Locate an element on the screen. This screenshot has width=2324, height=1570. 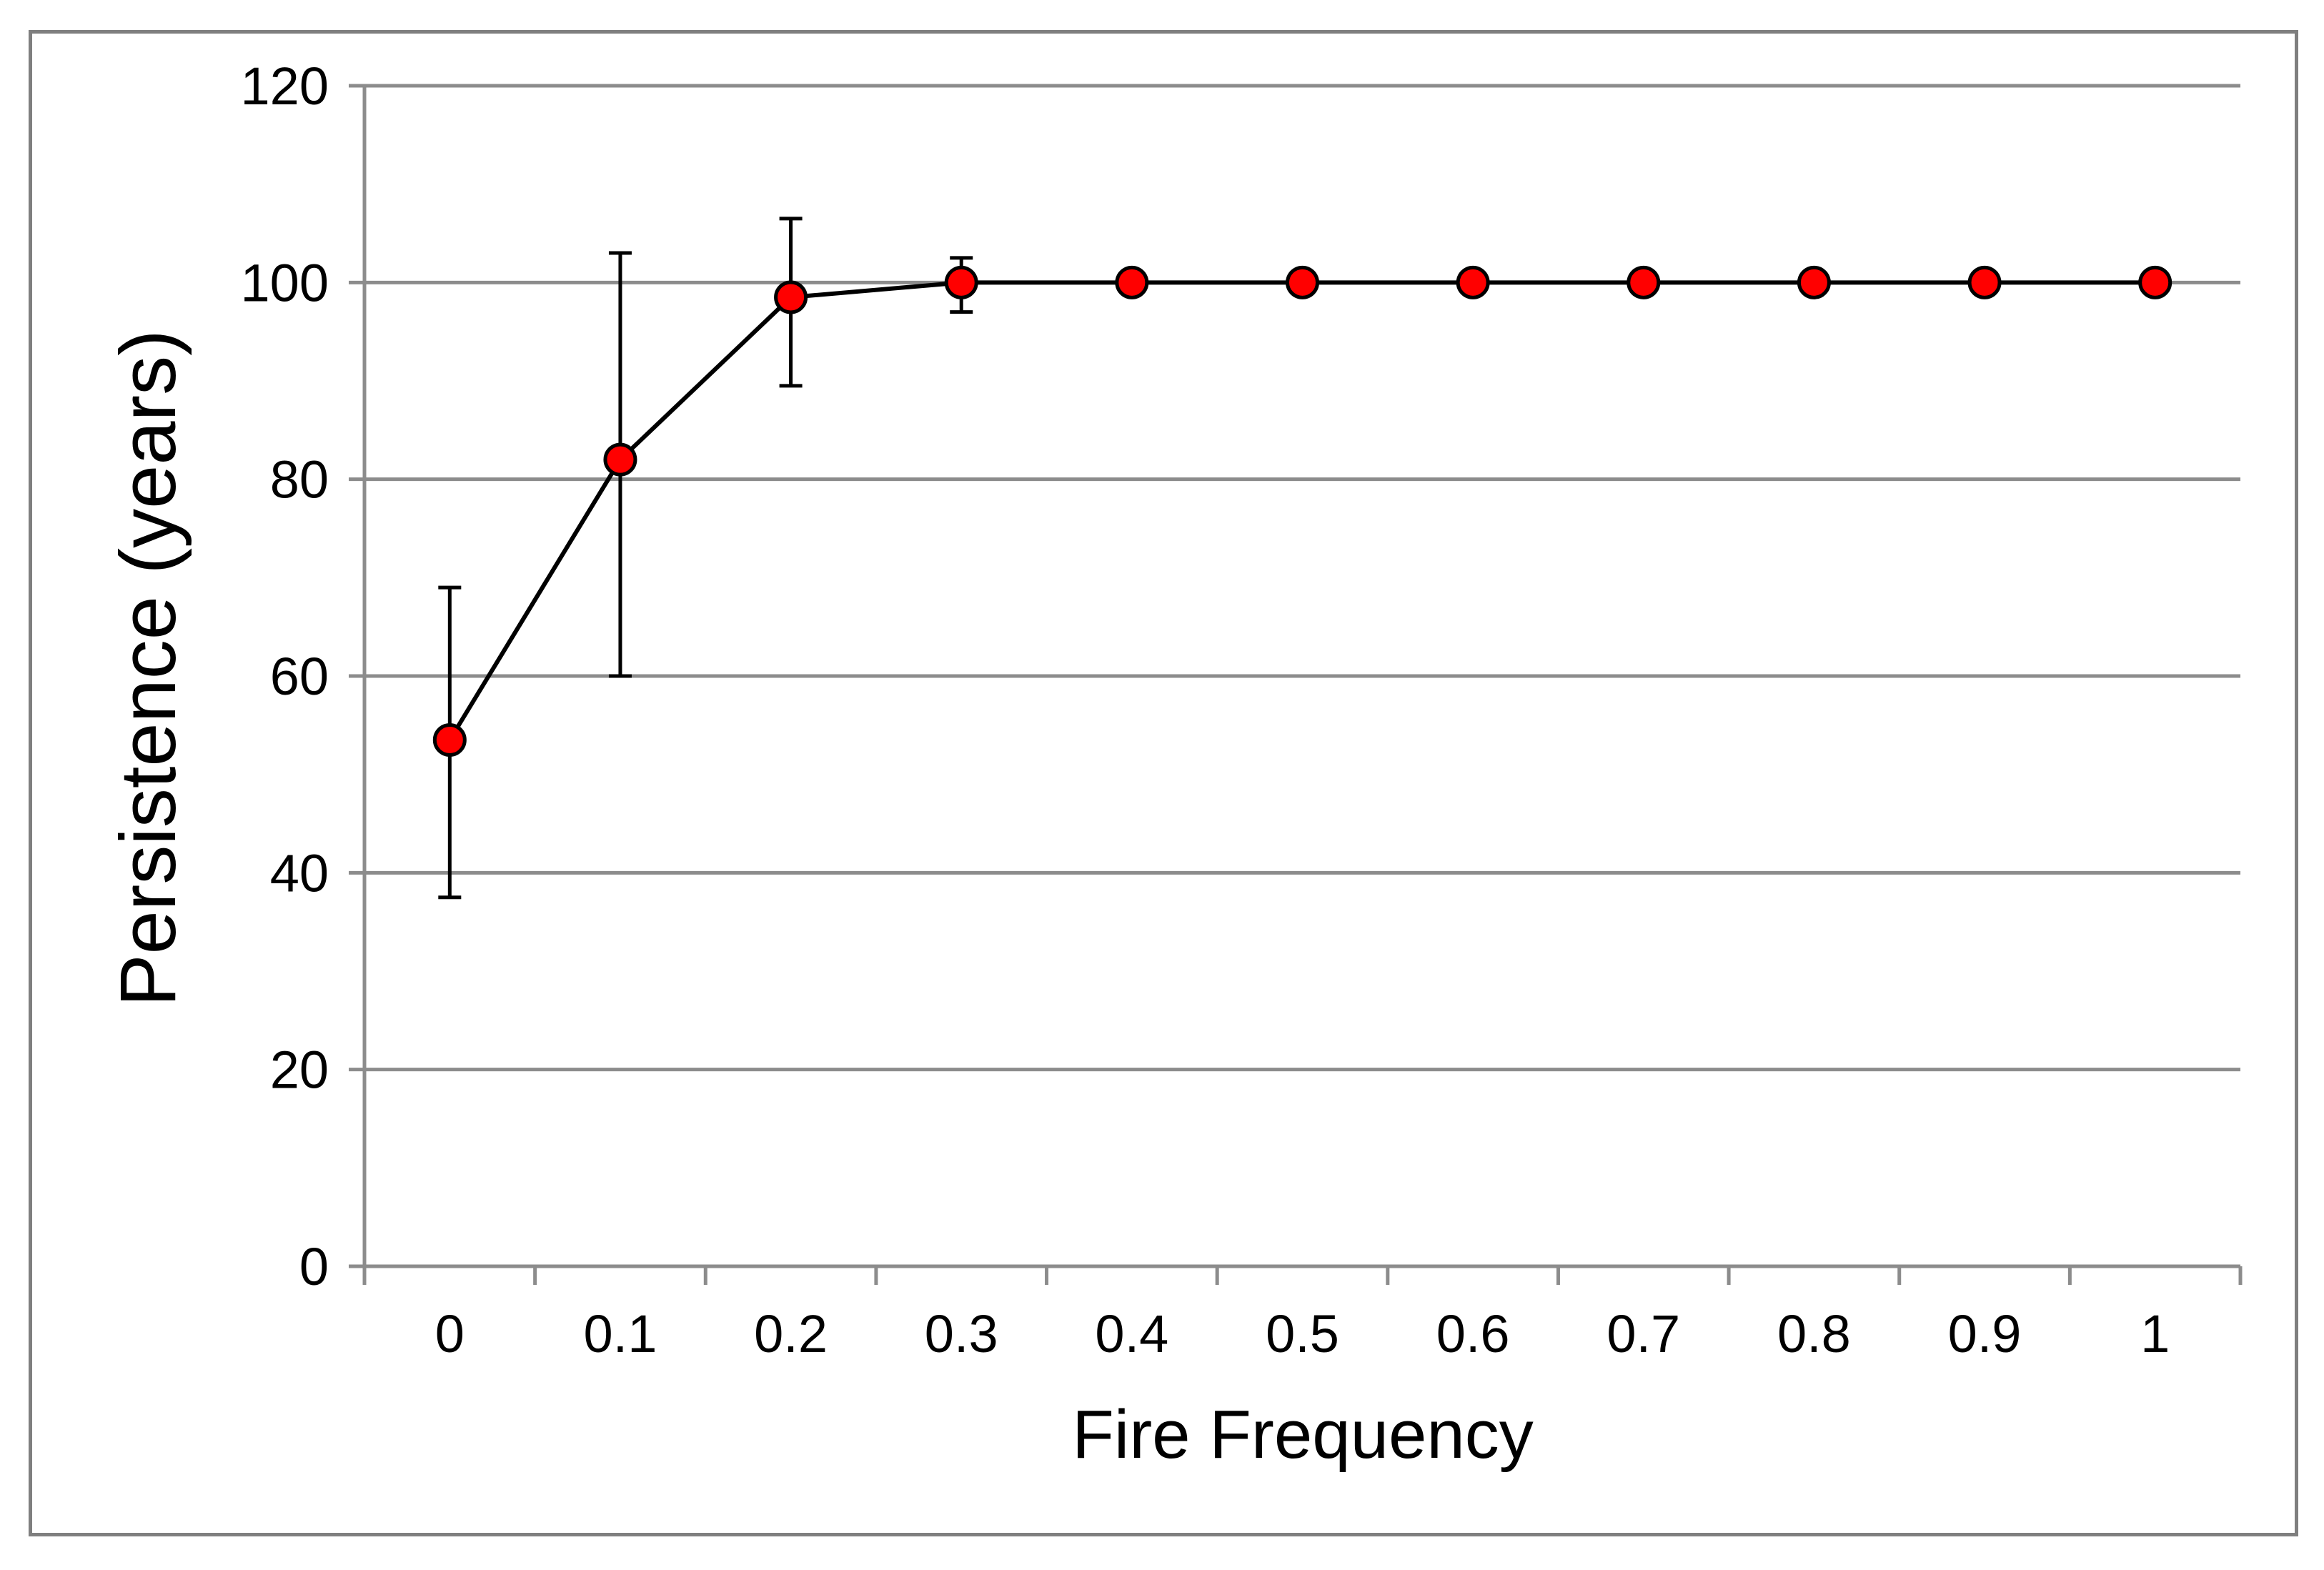
x-axis-title: Fire Frequency is located at coordinates (1303, 1434).